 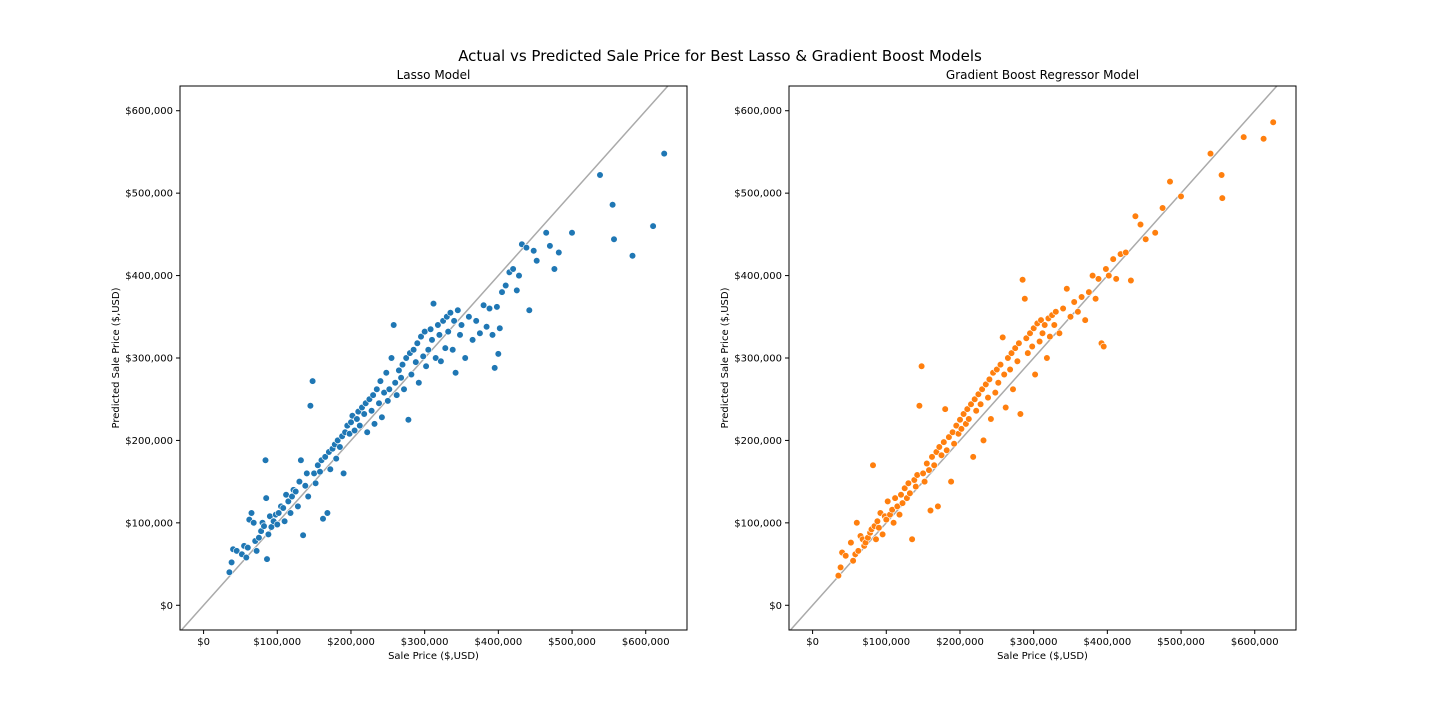 What do you see at coordinates (498, 642) in the screenshot?
I see `x-tick-label: $400,000` at bounding box center [498, 642].